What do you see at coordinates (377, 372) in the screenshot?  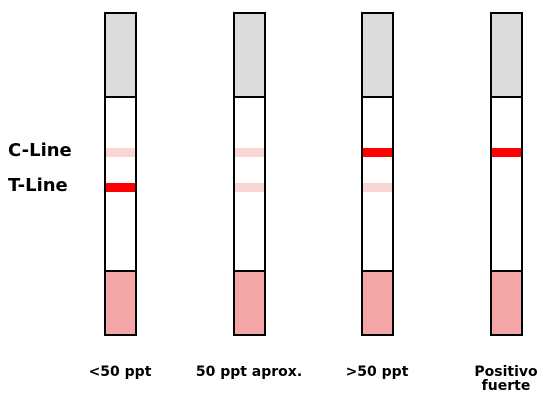 I see `strip-caption: >50 ppt` at bounding box center [377, 372].